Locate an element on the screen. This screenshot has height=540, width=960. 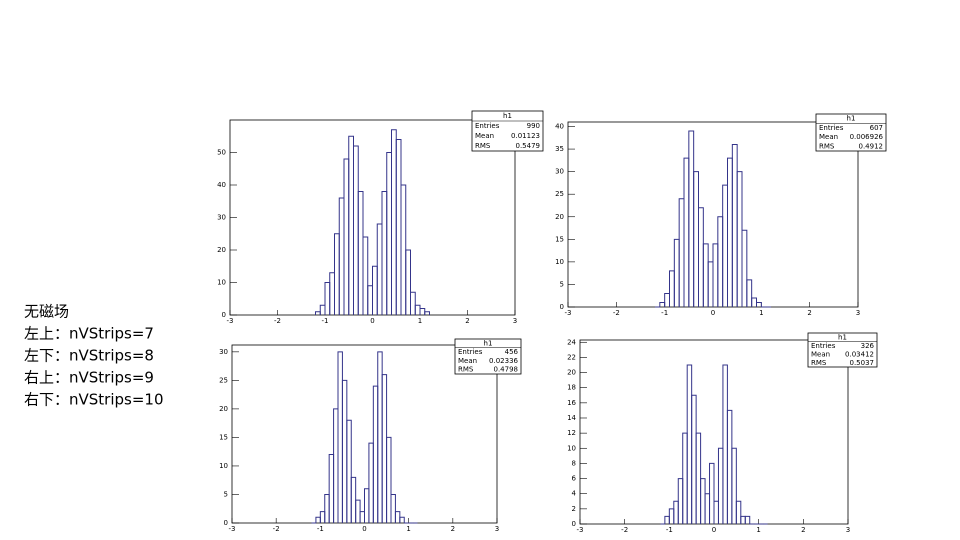
y-tick-label: 18 is located at coordinates (571, 388).